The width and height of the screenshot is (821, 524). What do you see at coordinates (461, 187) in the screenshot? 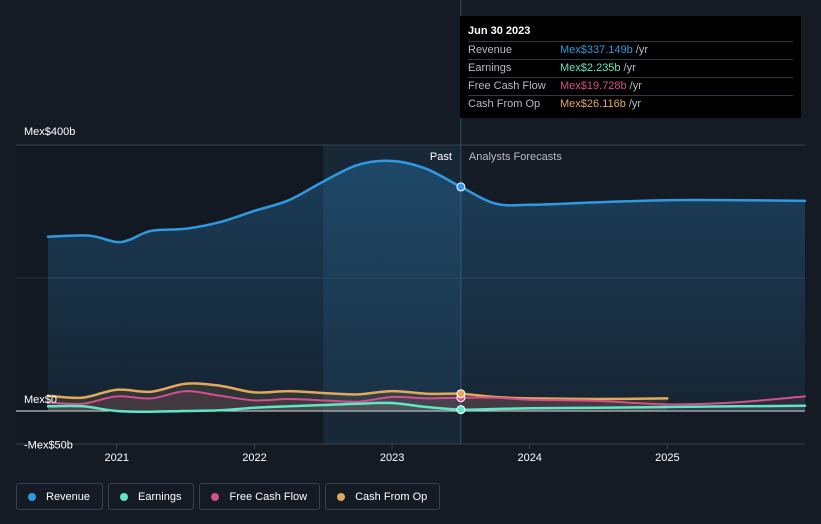
I see `revenue-marker` at bounding box center [461, 187].